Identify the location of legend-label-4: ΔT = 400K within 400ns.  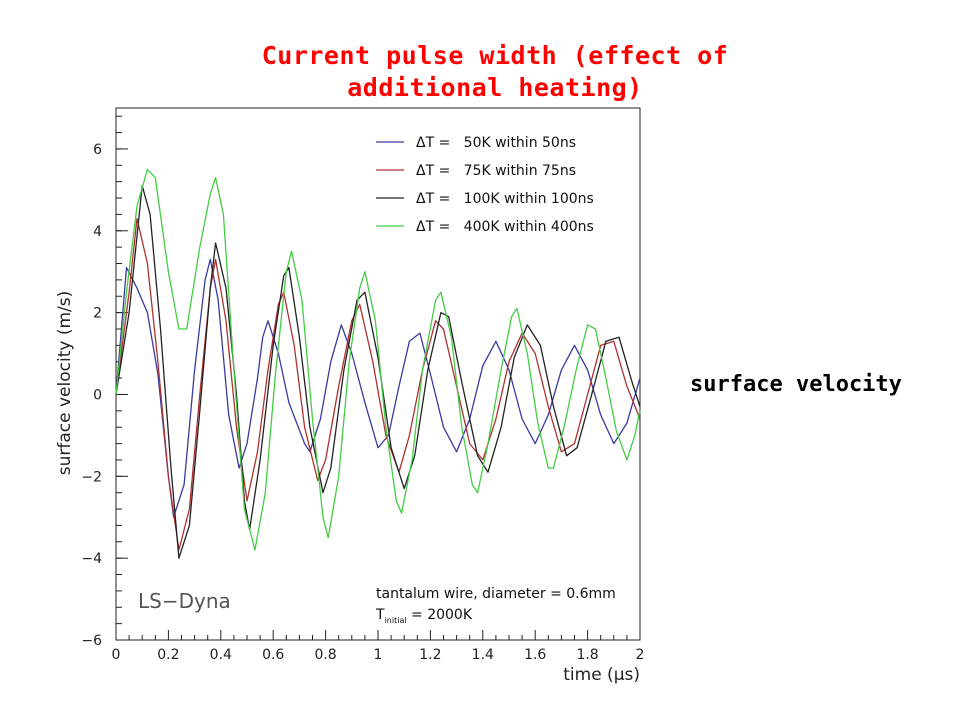
(505, 227).